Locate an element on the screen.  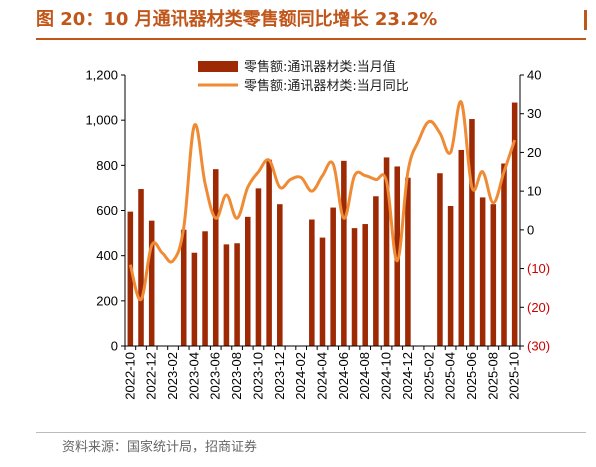
right-tick-label: 0 is located at coordinates (530, 229).